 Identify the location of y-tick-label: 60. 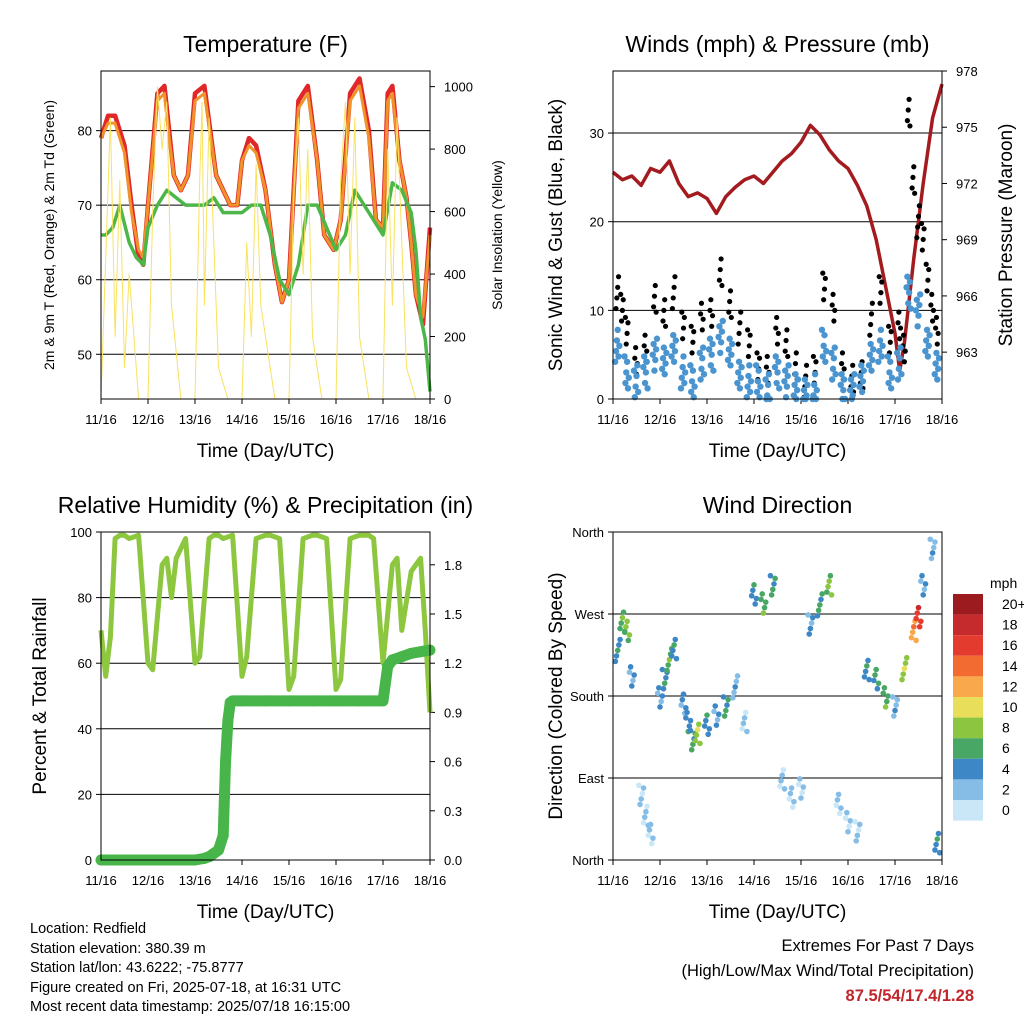
(85, 663).